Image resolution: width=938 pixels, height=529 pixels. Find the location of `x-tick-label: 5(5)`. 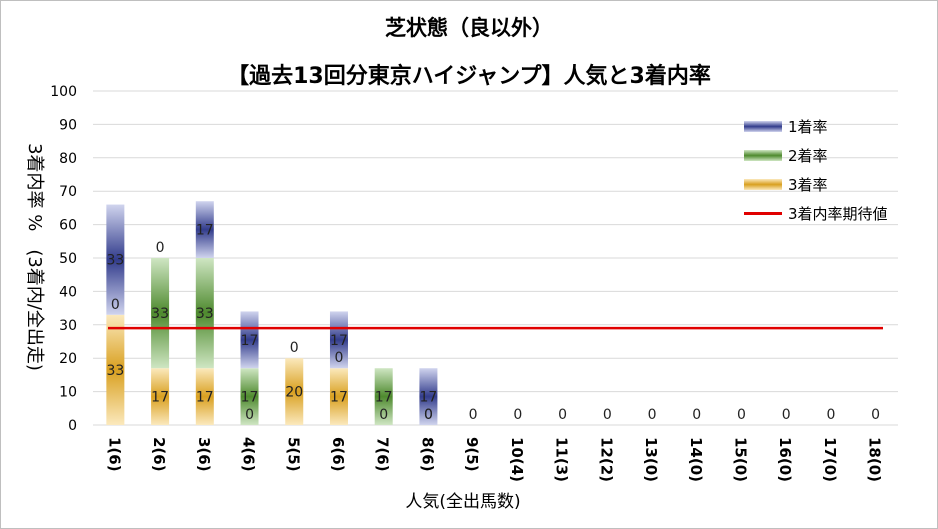

x-tick-label: 5(5) is located at coordinates (293, 454).